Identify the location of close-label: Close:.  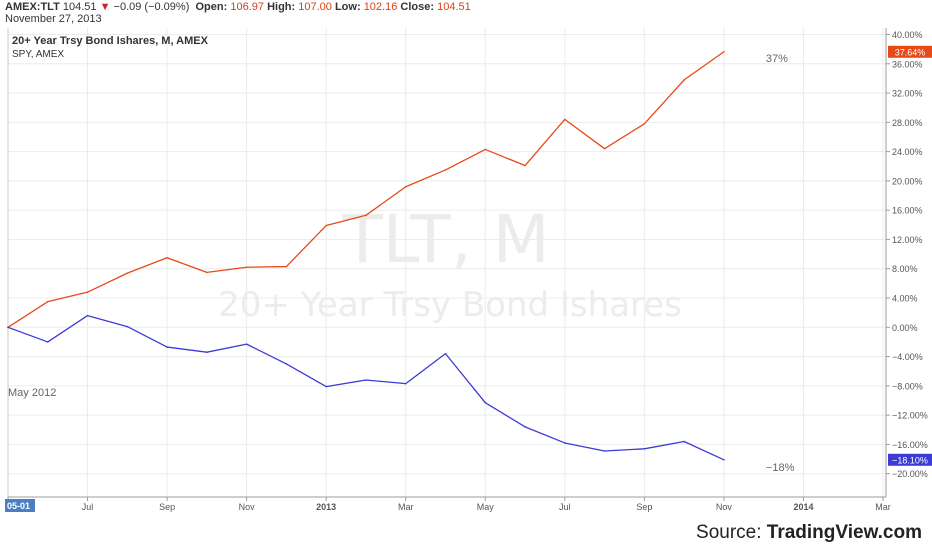
(417, 7).